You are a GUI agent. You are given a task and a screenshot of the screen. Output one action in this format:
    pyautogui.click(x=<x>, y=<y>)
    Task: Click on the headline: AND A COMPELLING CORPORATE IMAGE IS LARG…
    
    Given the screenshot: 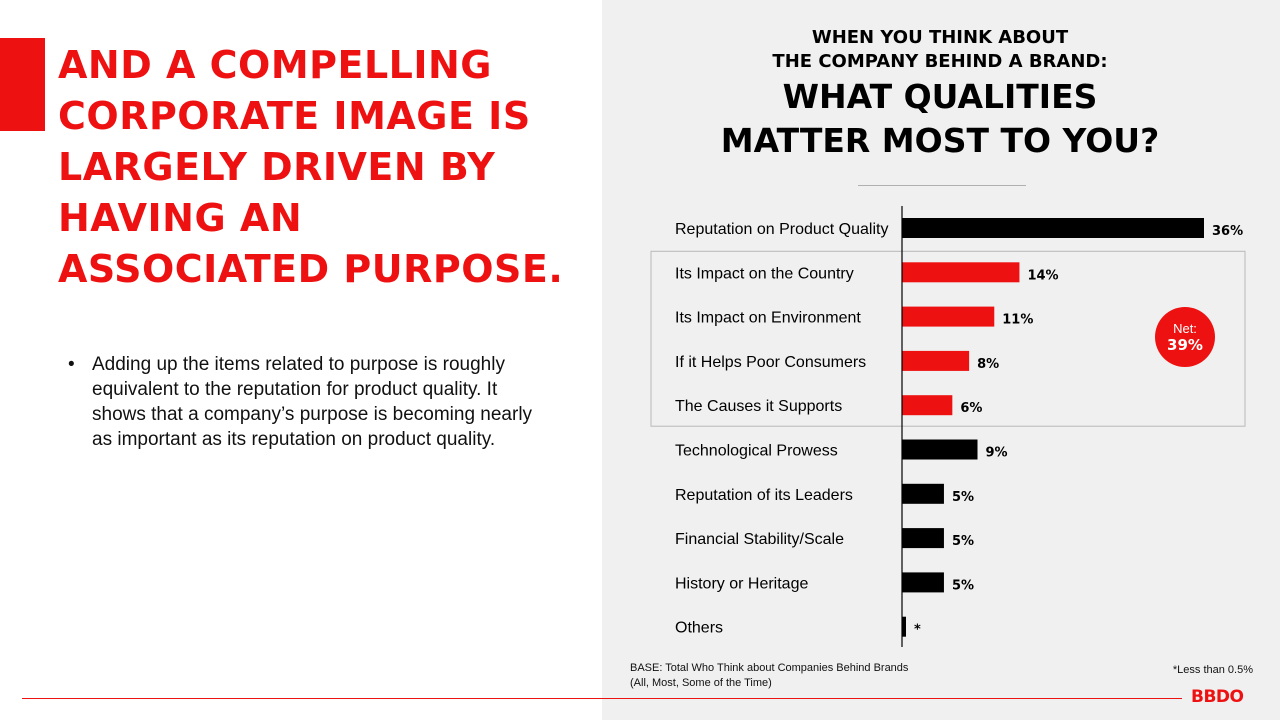 What is the action you would take?
    pyautogui.click(x=311, y=167)
    